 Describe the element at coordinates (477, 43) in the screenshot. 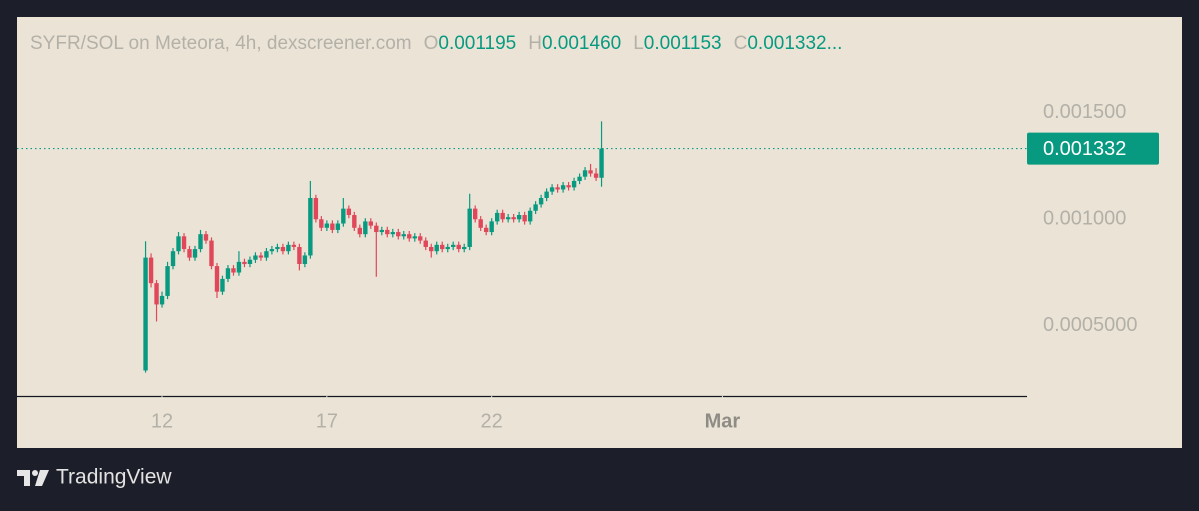

I see `ohlc-value: 0.001195` at that location.